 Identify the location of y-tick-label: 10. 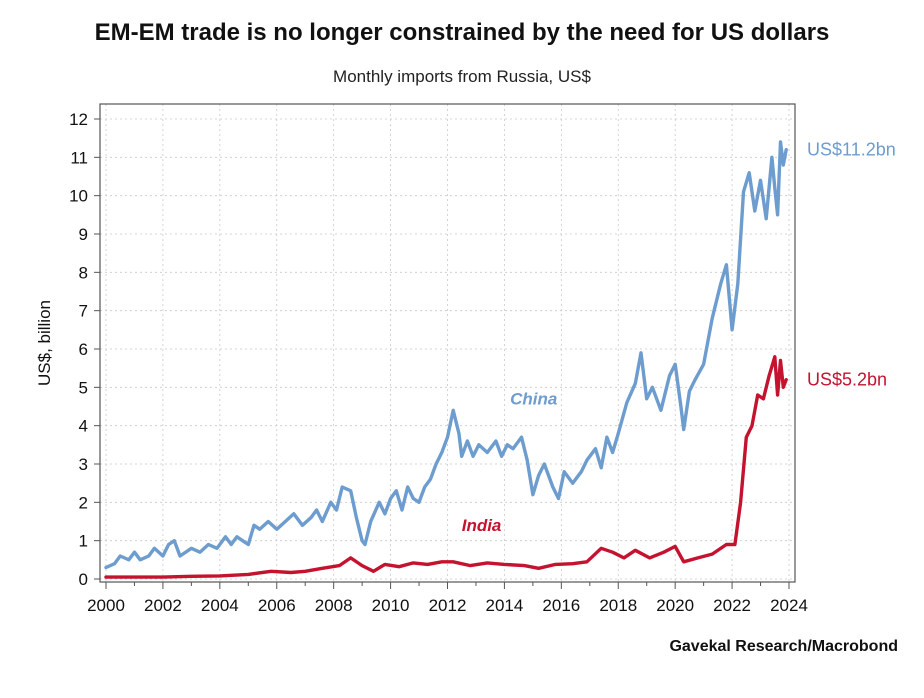
(78, 196).